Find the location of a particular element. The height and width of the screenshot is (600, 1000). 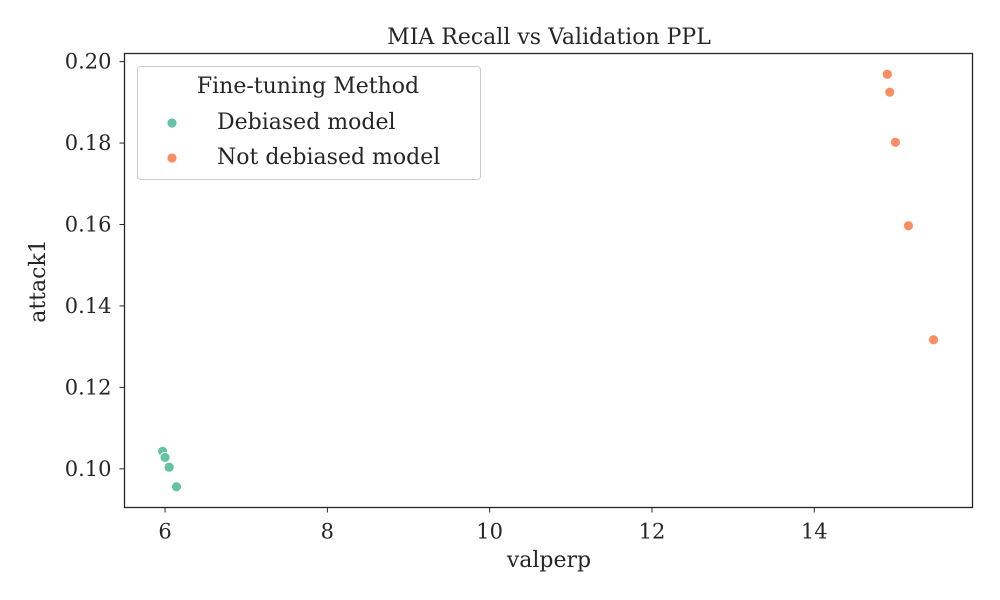

legend-label-not-debiased: Not debiased model is located at coordinates (328, 157).